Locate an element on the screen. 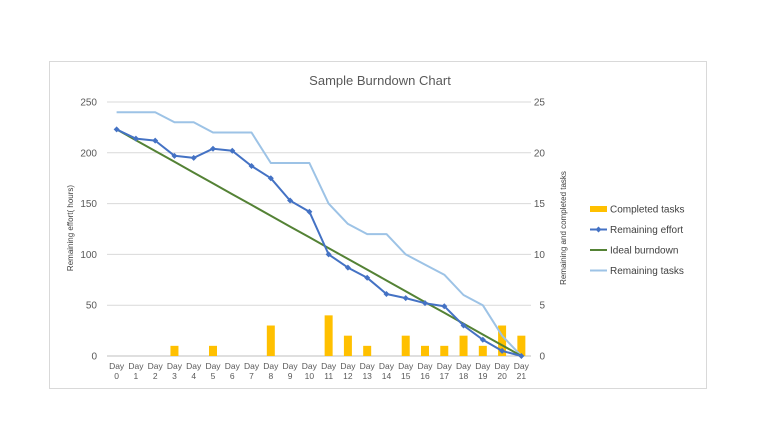 This screenshot has height=440, width=768. x-tick-label: Day 10 is located at coordinates (310, 371).